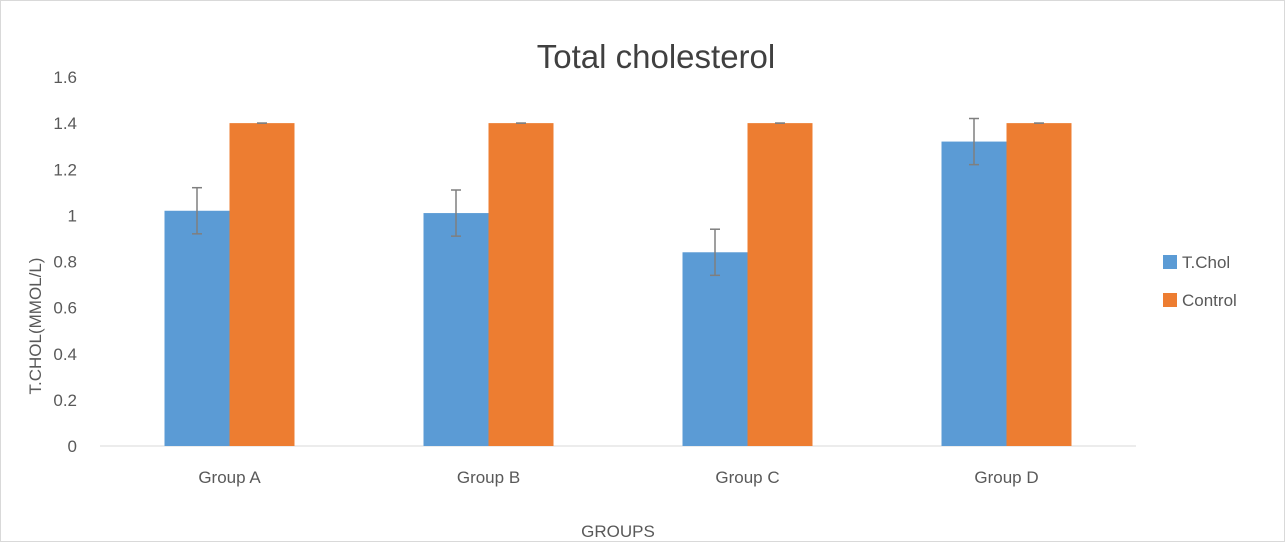 This screenshot has width=1286, height=544. What do you see at coordinates (229, 477) in the screenshot?
I see `x-tick-label: Group A` at bounding box center [229, 477].